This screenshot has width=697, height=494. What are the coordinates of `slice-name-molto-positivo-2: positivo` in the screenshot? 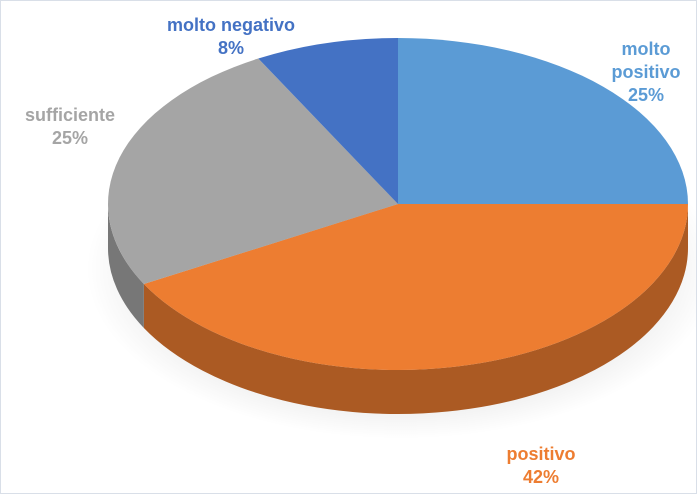 It's located at (646, 72).